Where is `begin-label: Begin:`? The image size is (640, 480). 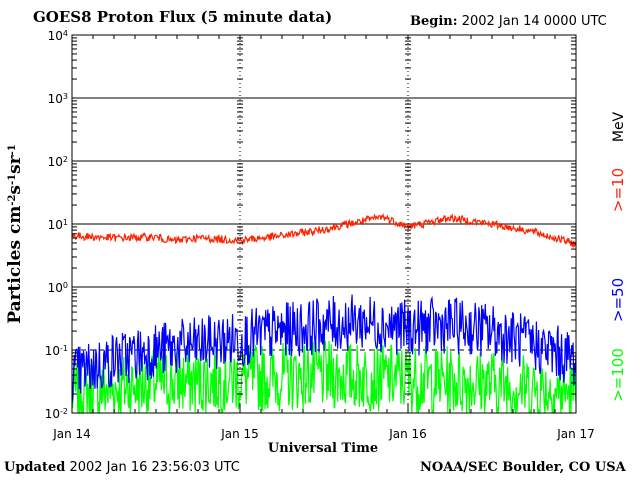
begin-label: Begin: is located at coordinates (434, 21).